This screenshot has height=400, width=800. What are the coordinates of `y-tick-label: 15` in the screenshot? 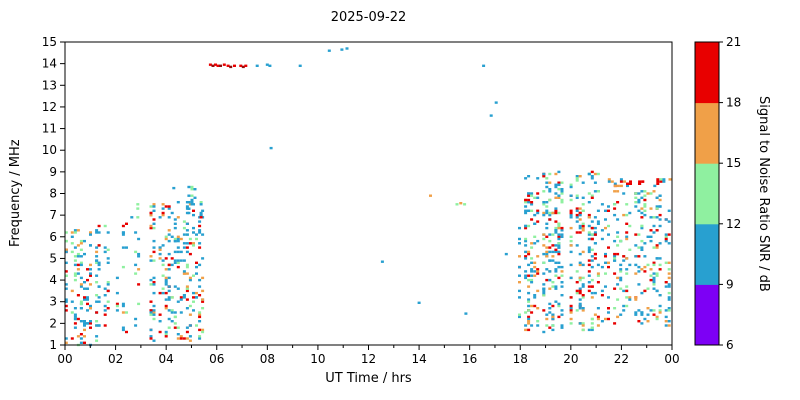 It's located at (49, 42).